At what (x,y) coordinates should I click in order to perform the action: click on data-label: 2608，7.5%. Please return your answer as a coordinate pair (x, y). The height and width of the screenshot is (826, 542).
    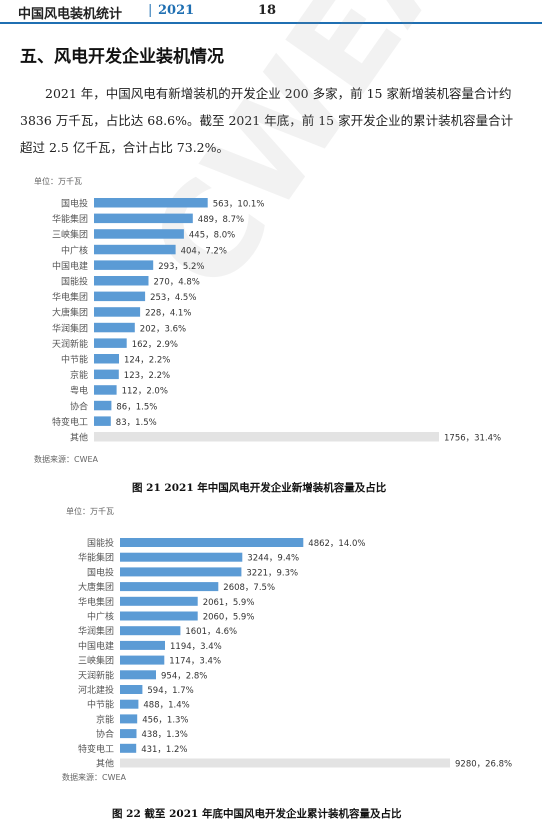
    Looking at the image, I should click on (249, 588).